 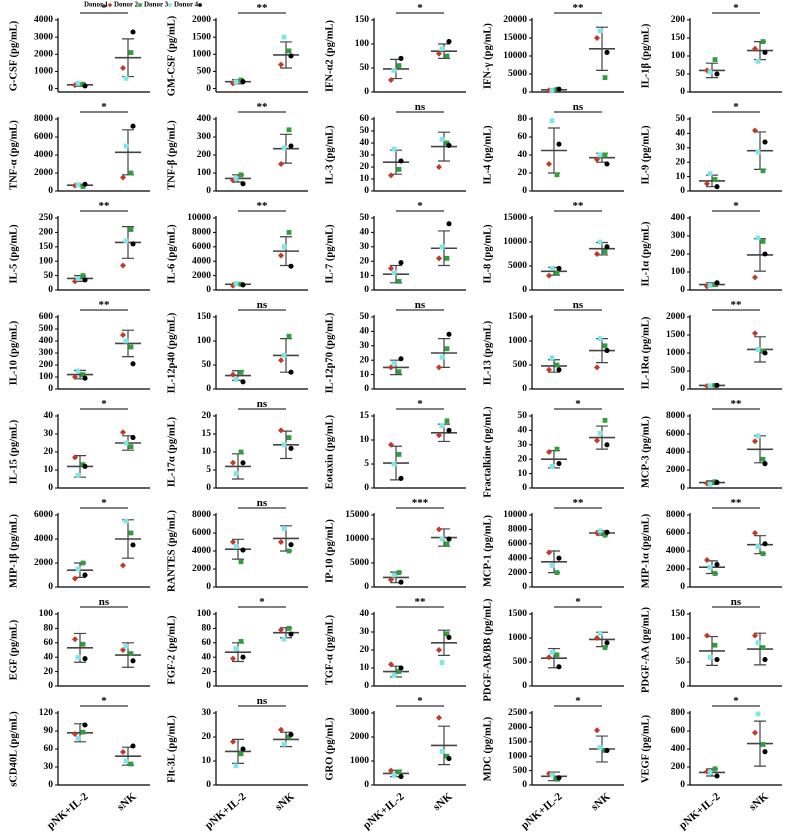 What do you see at coordinates (13, 451) in the screenshot?
I see `y-axis-label: IL-15 (pg/mL)` at bounding box center [13, 451].